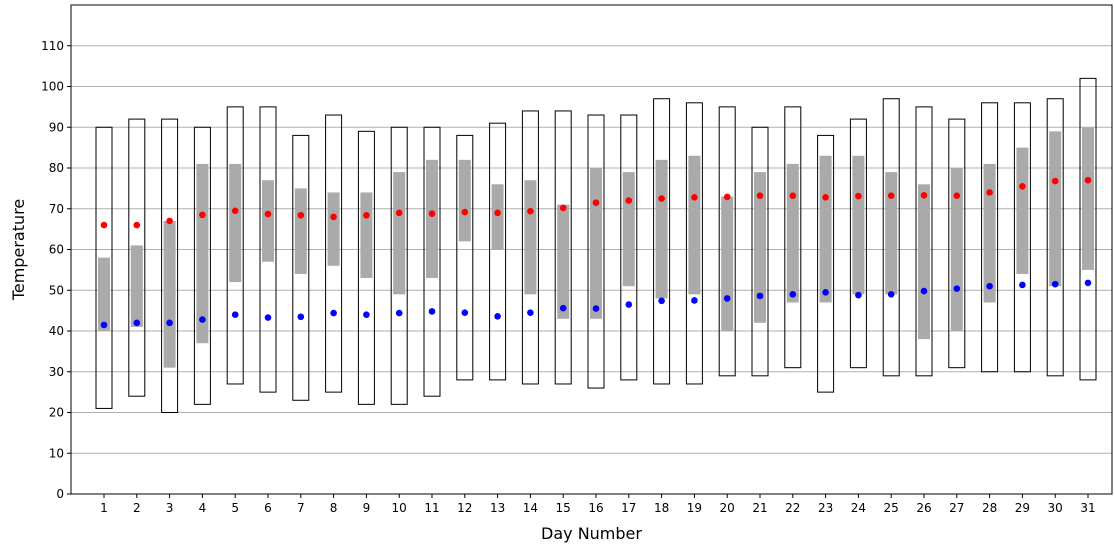 This screenshot has width=1114, height=546. Describe the element at coordinates (56, 453) in the screenshot. I see `y-tick-label: 10` at that location.